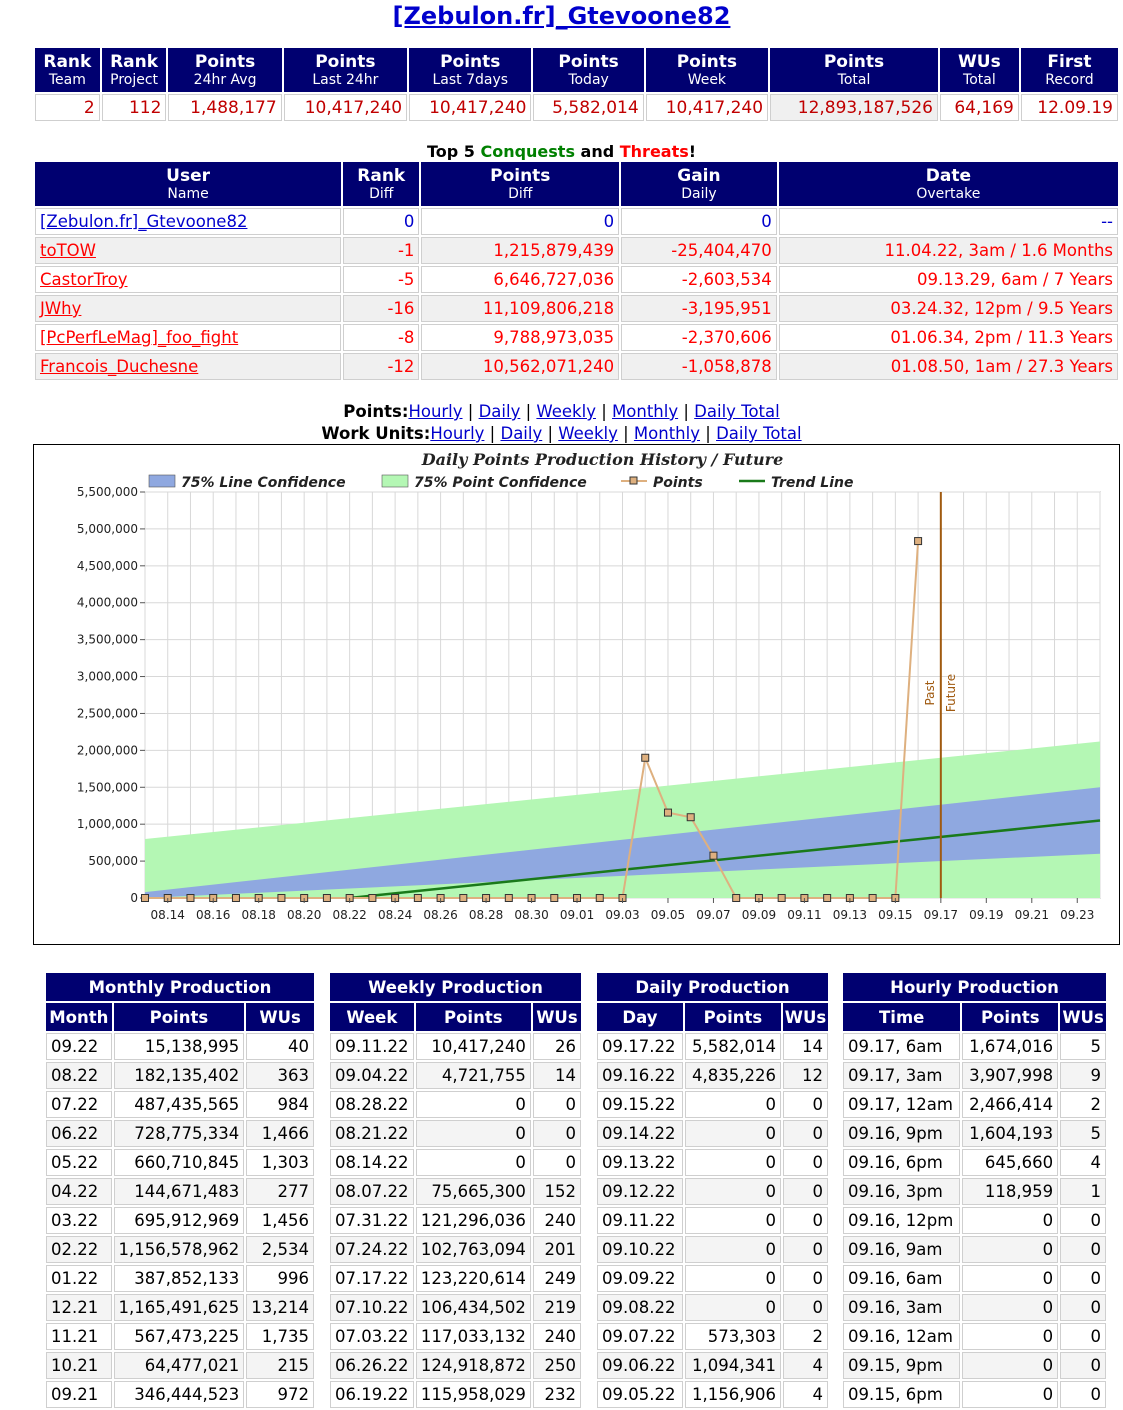 The height and width of the screenshot is (1410, 1123). What do you see at coordinates (566, 411) in the screenshot?
I see `points-link-weekly: Weekly` at bounding box center [566, 411].